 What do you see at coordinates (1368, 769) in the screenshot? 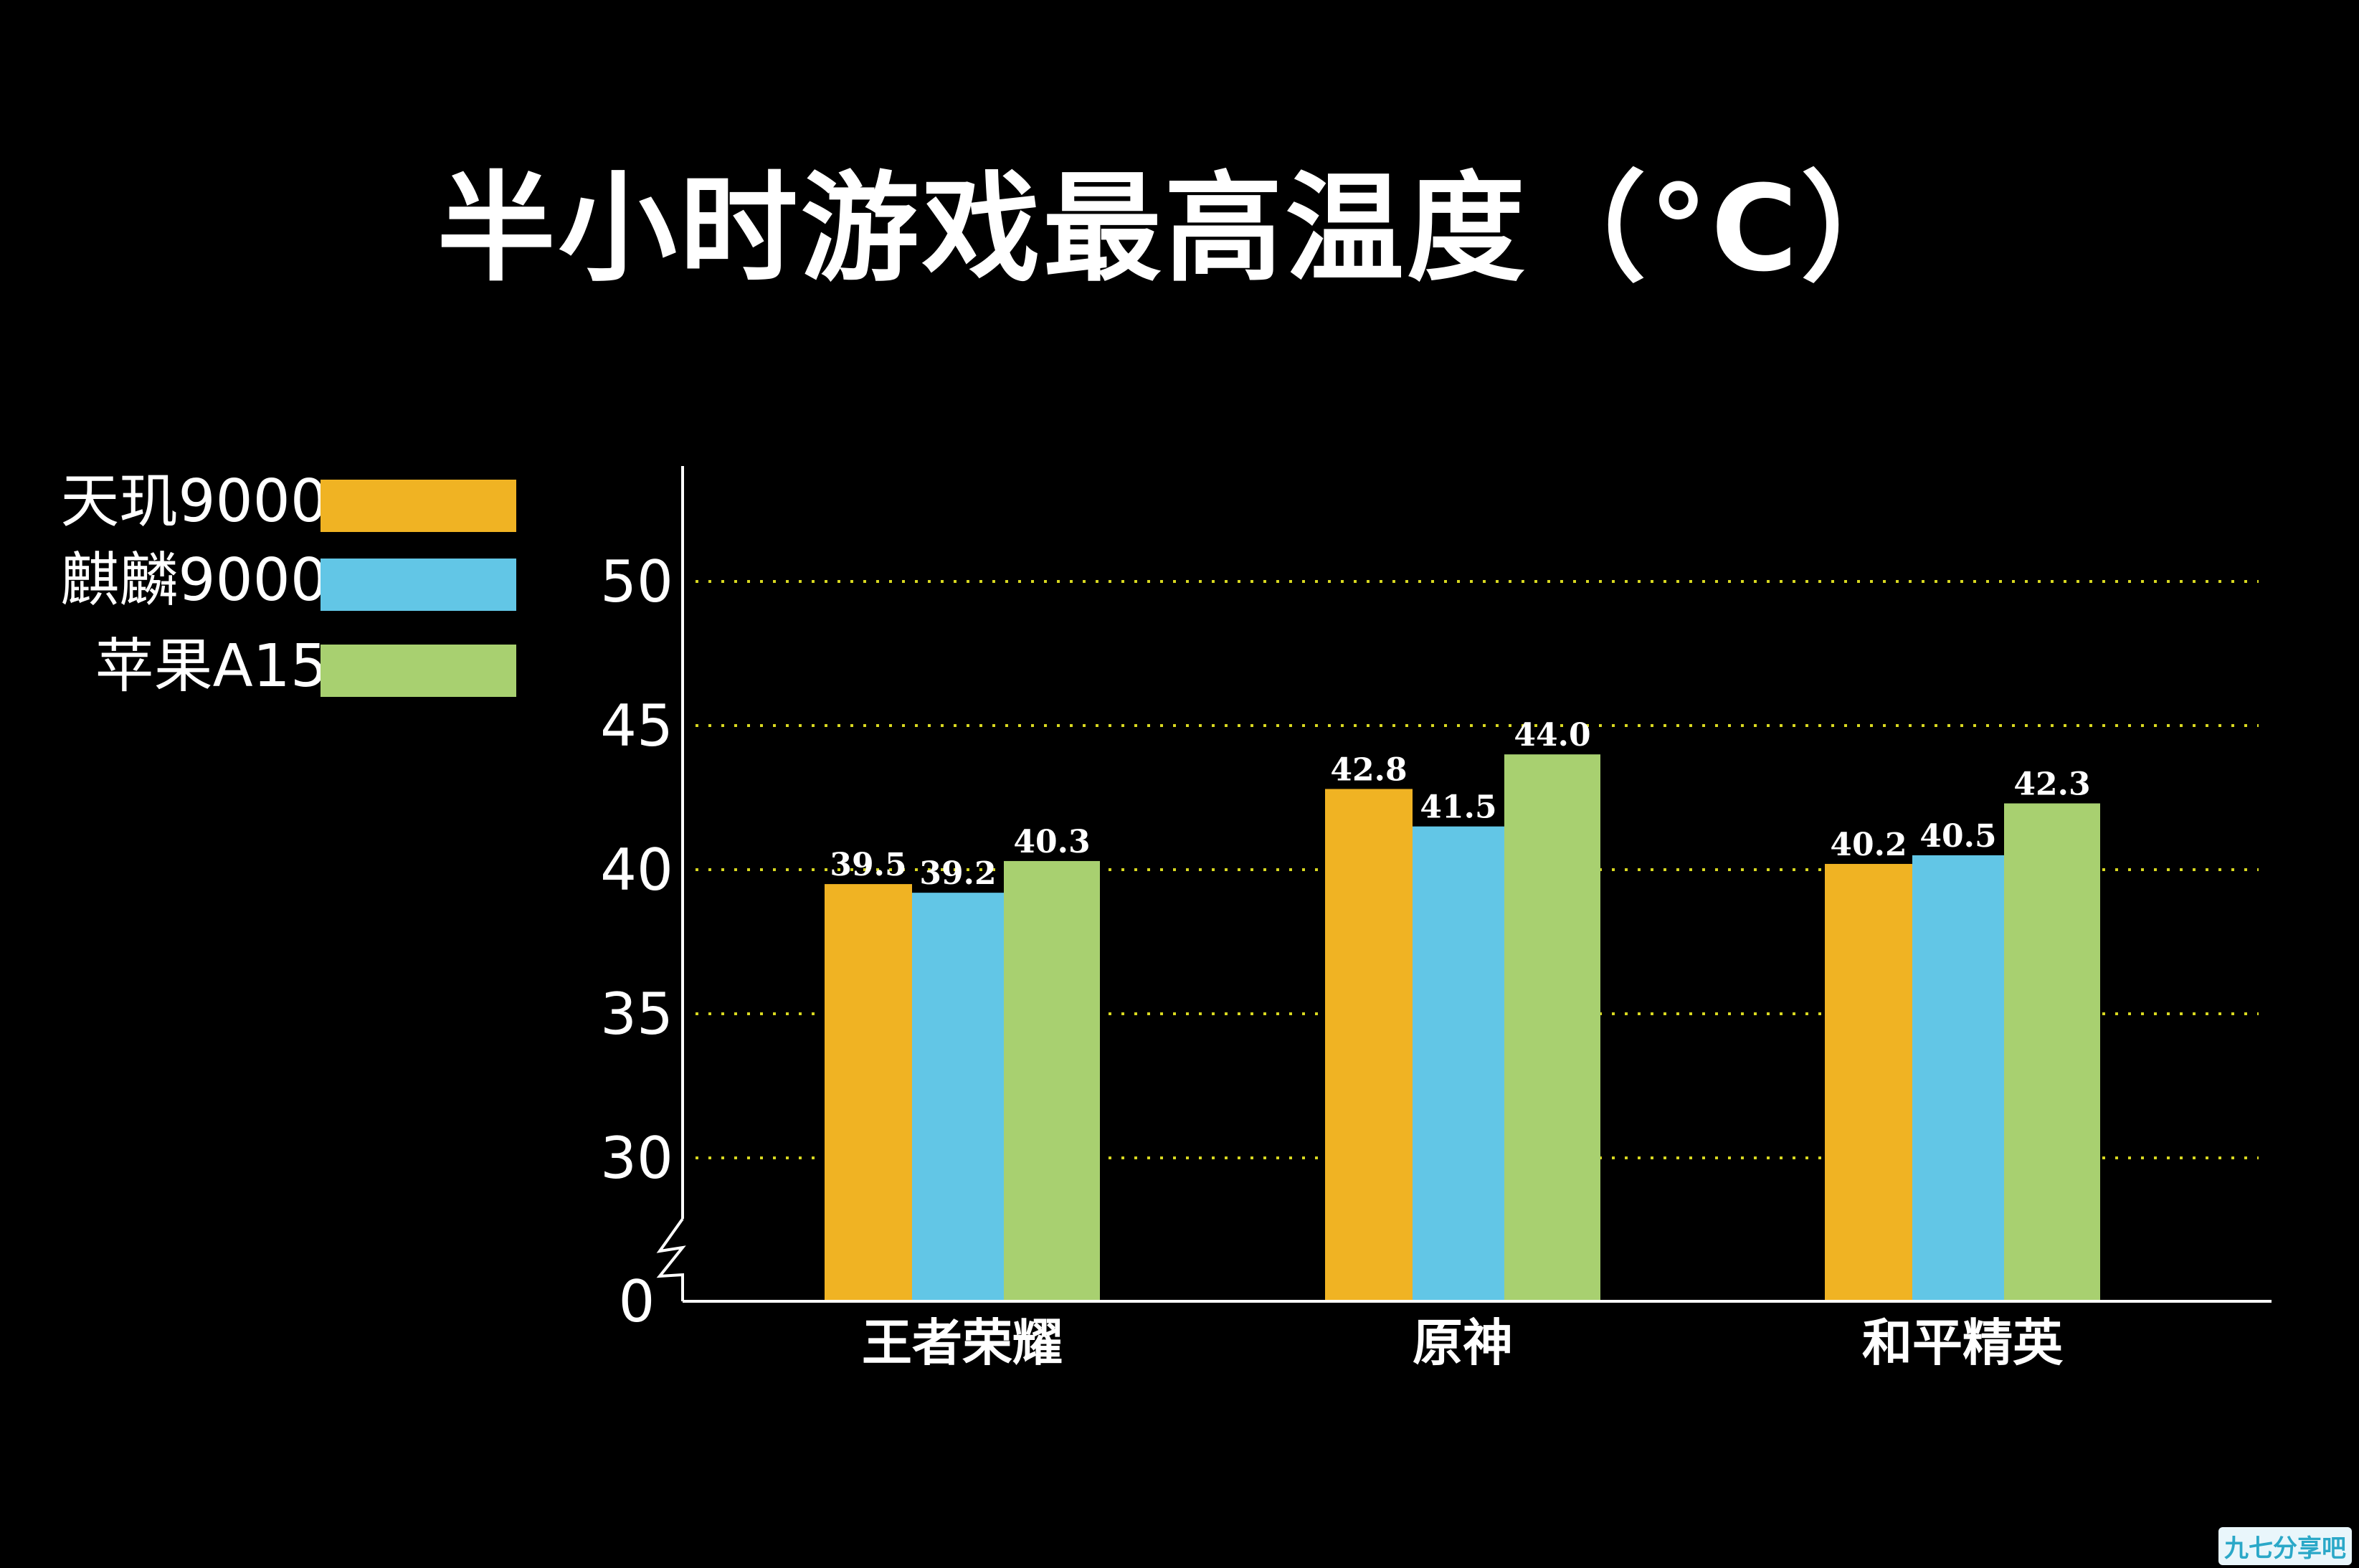
I see `data-label: 42.8` at bounding box center [1368, 769].